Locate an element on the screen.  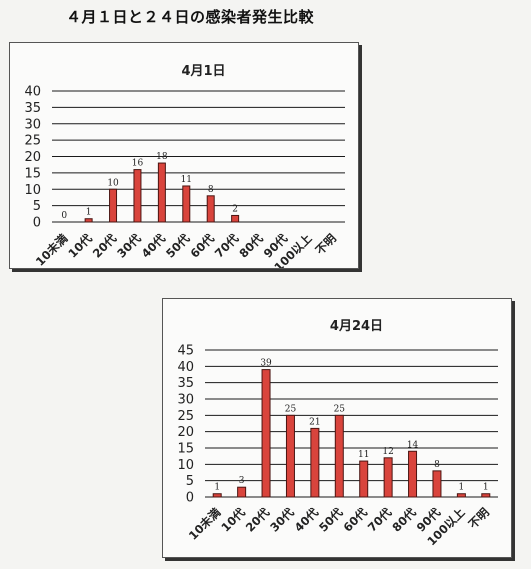
page-title: ４月１日と２４日の感染者発生比較 is located at coordinates (190, 17).